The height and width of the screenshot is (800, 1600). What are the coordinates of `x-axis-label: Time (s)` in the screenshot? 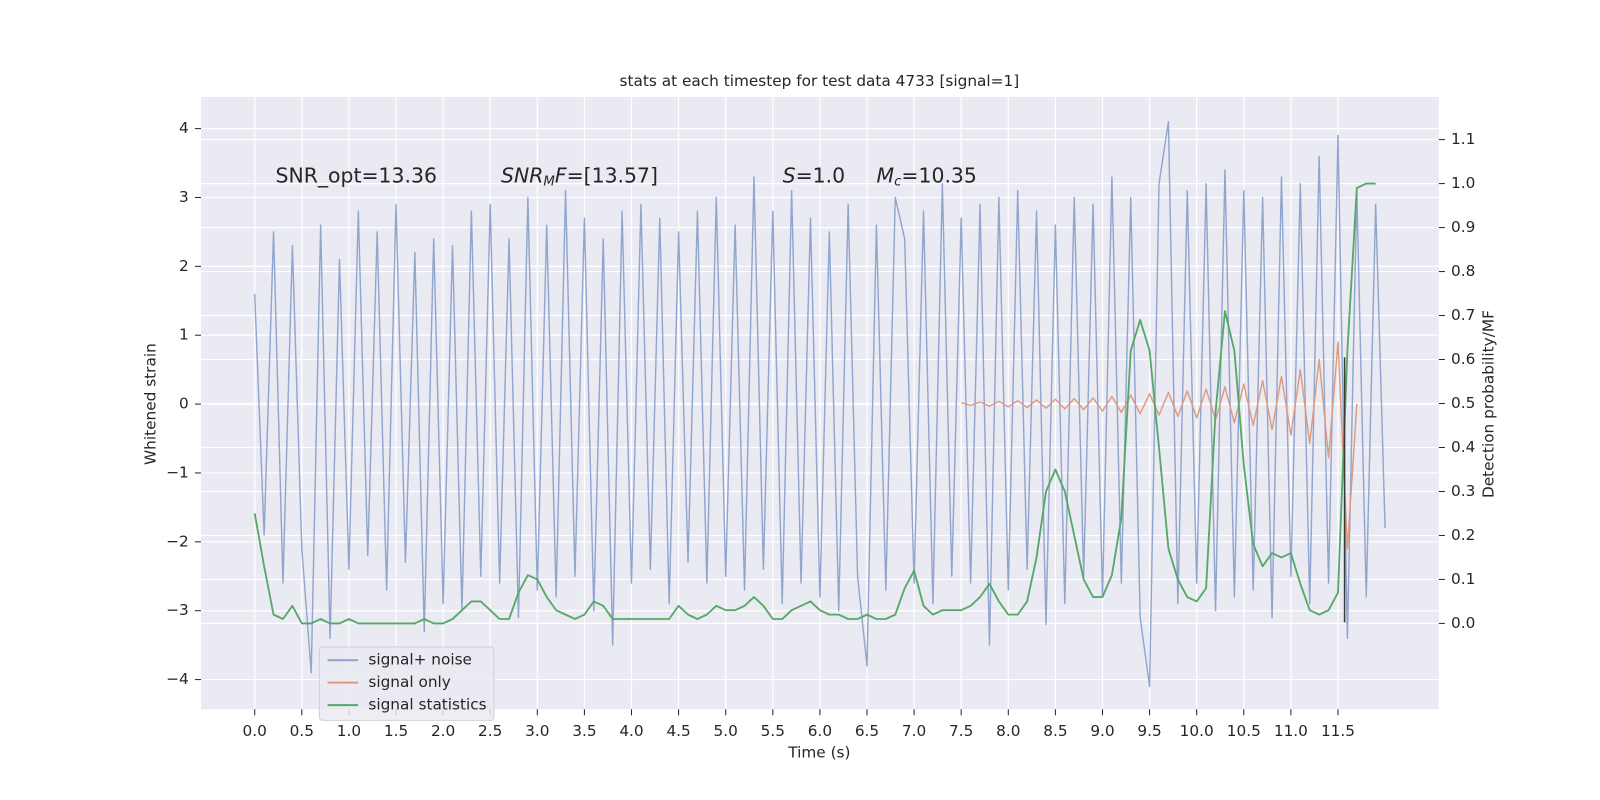 It's located at (818, 753).